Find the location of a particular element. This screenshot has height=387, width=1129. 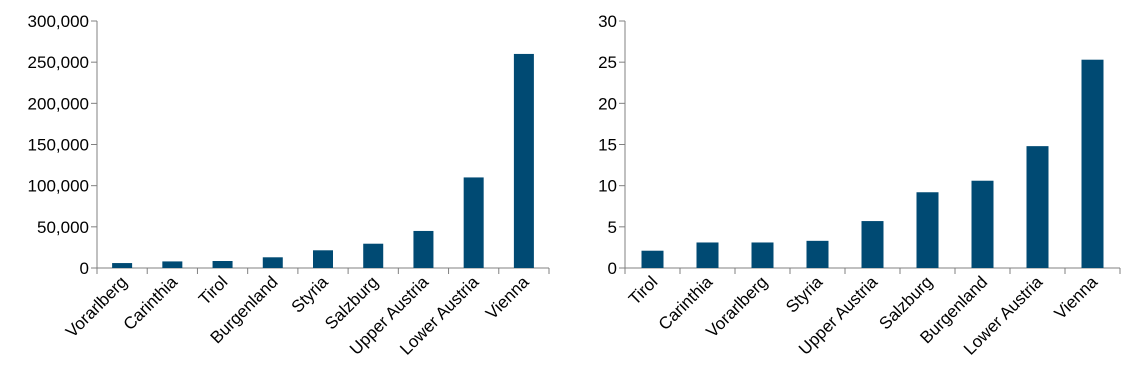

y-tick-label: 200,000 is located at coordinates (58, 103).